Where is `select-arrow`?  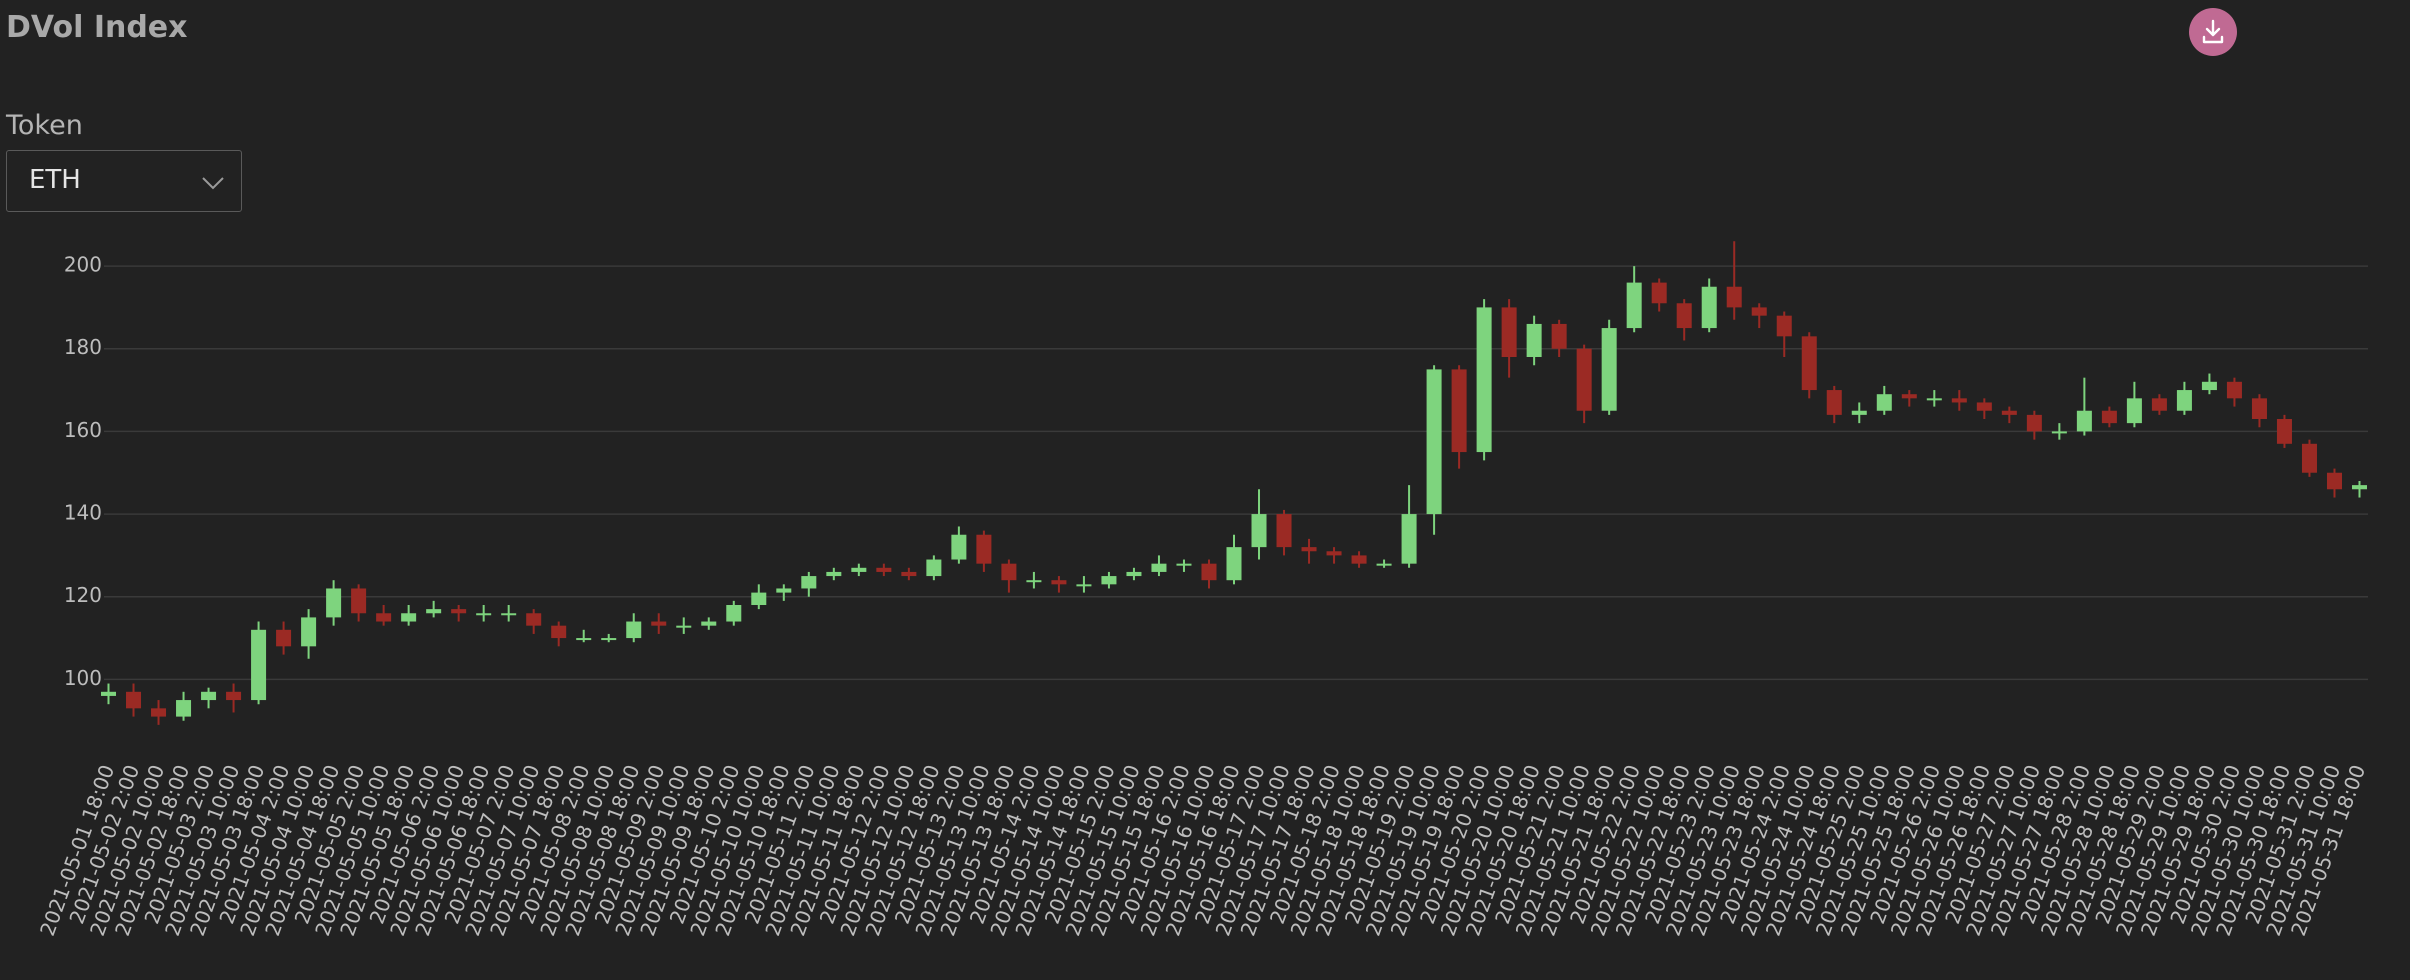
select-arrow is located at coordinates (213, 183).